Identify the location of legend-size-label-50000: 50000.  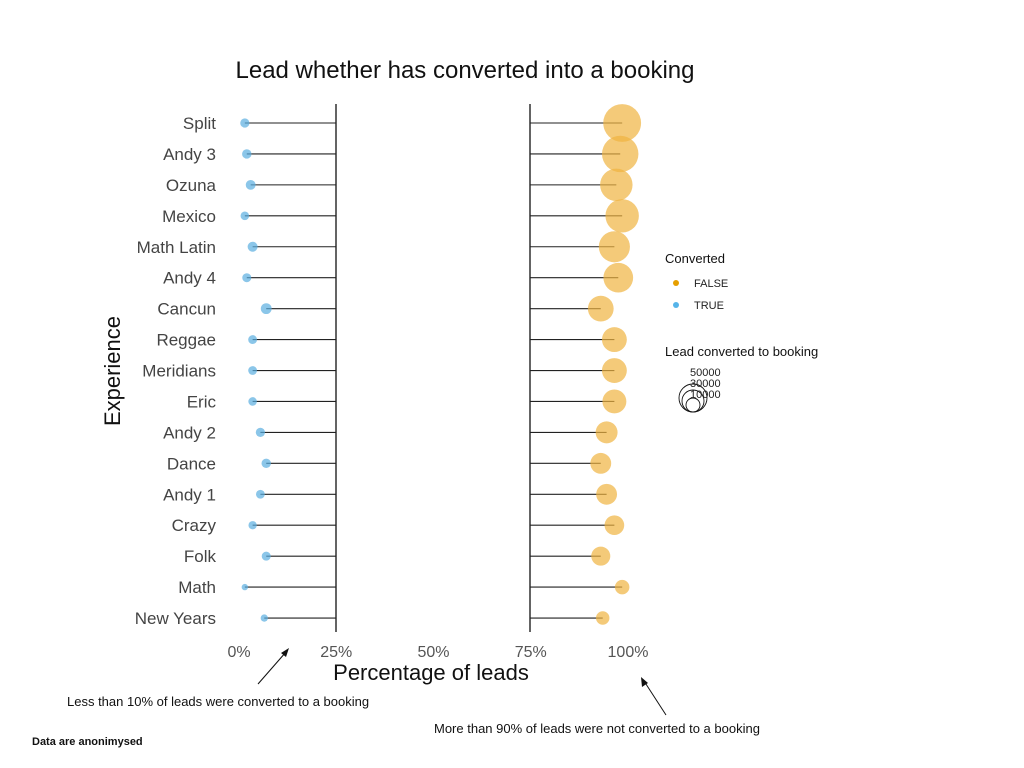
(705, 373).